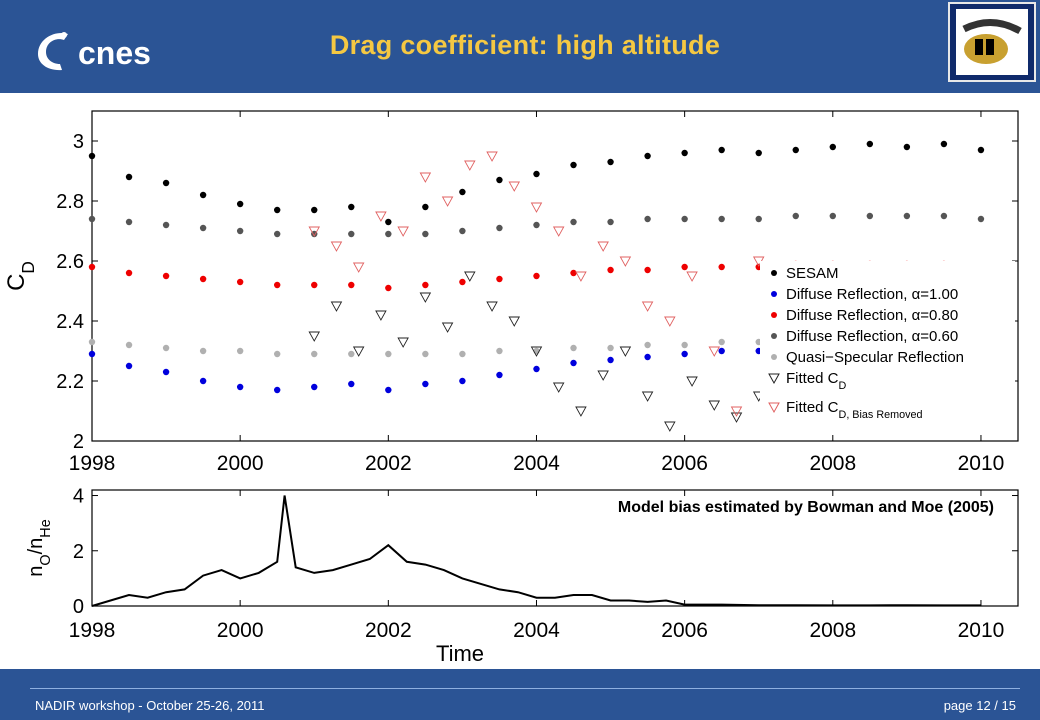 Image resolution: width=1040 pixels, height=720 pixels. I want to click on bottom-chart-frame, so click(555, 548).